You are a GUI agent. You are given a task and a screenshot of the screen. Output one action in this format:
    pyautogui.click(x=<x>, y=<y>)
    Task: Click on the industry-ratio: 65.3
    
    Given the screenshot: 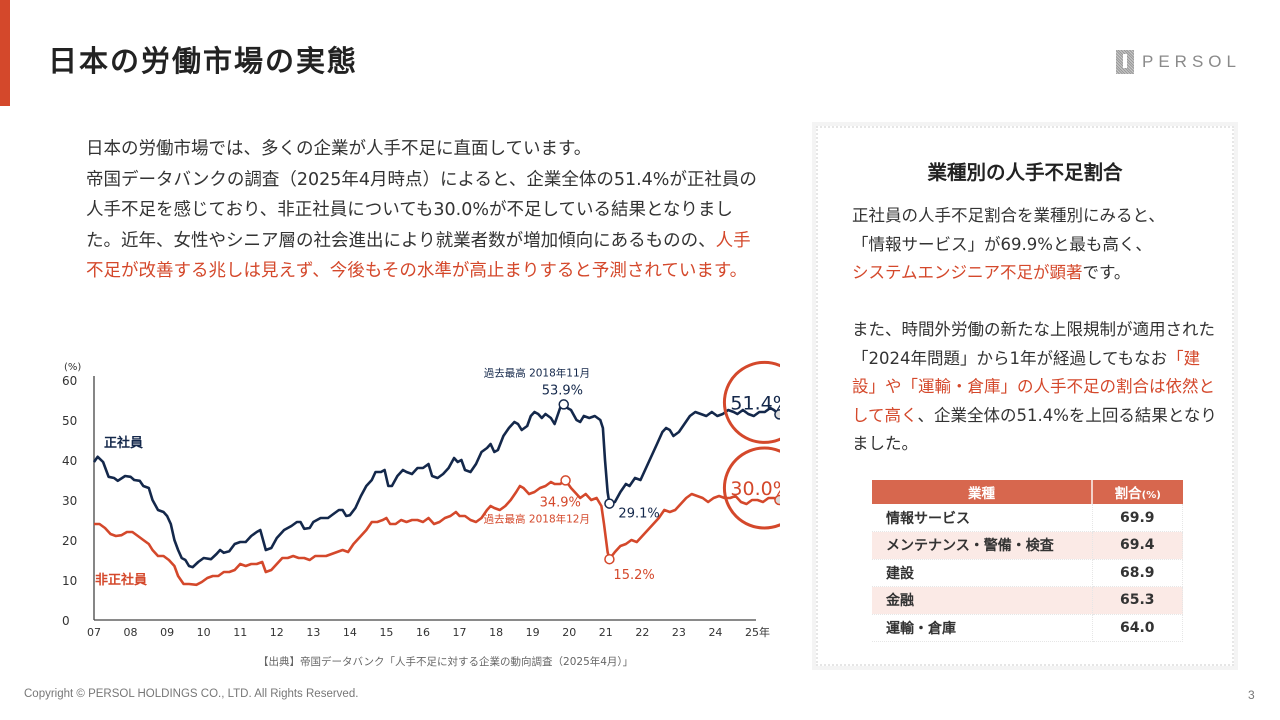 What is the action you would take?
    pyautogui.click(x=1137, y=600)
    